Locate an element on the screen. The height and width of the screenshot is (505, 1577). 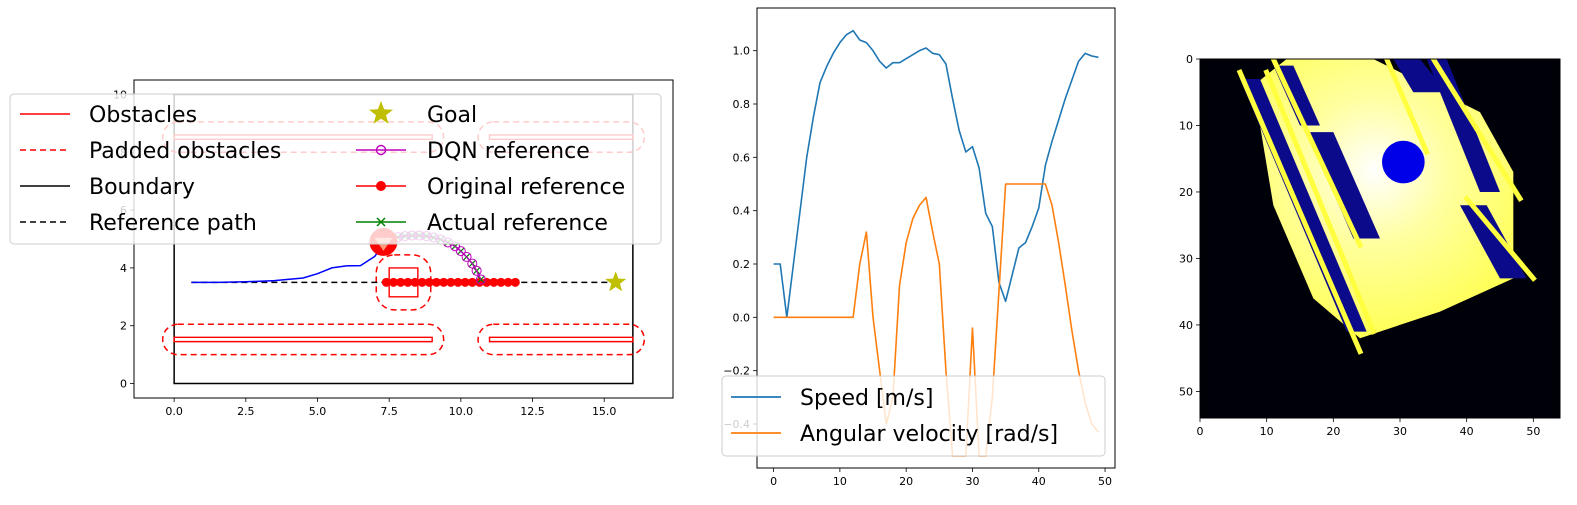
y-tick-label: 0.6 is located at coordinates (742, 157).